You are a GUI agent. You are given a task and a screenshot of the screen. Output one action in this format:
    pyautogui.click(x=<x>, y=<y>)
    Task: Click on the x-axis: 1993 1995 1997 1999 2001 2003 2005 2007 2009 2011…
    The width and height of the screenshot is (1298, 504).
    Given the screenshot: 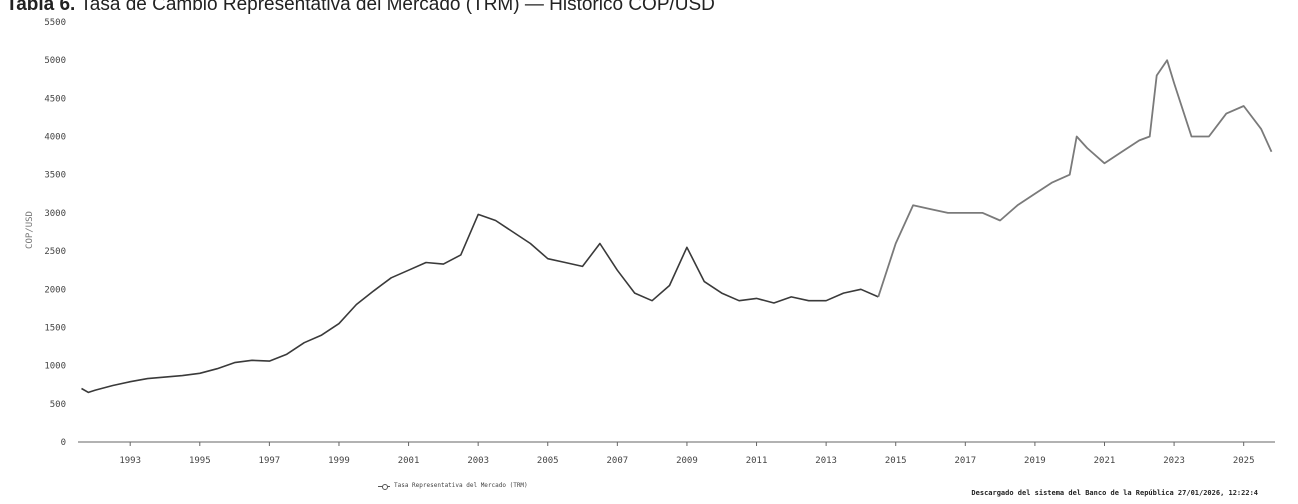 What is the action you would take?
    pyautogui.click(x=676, y=453)
    